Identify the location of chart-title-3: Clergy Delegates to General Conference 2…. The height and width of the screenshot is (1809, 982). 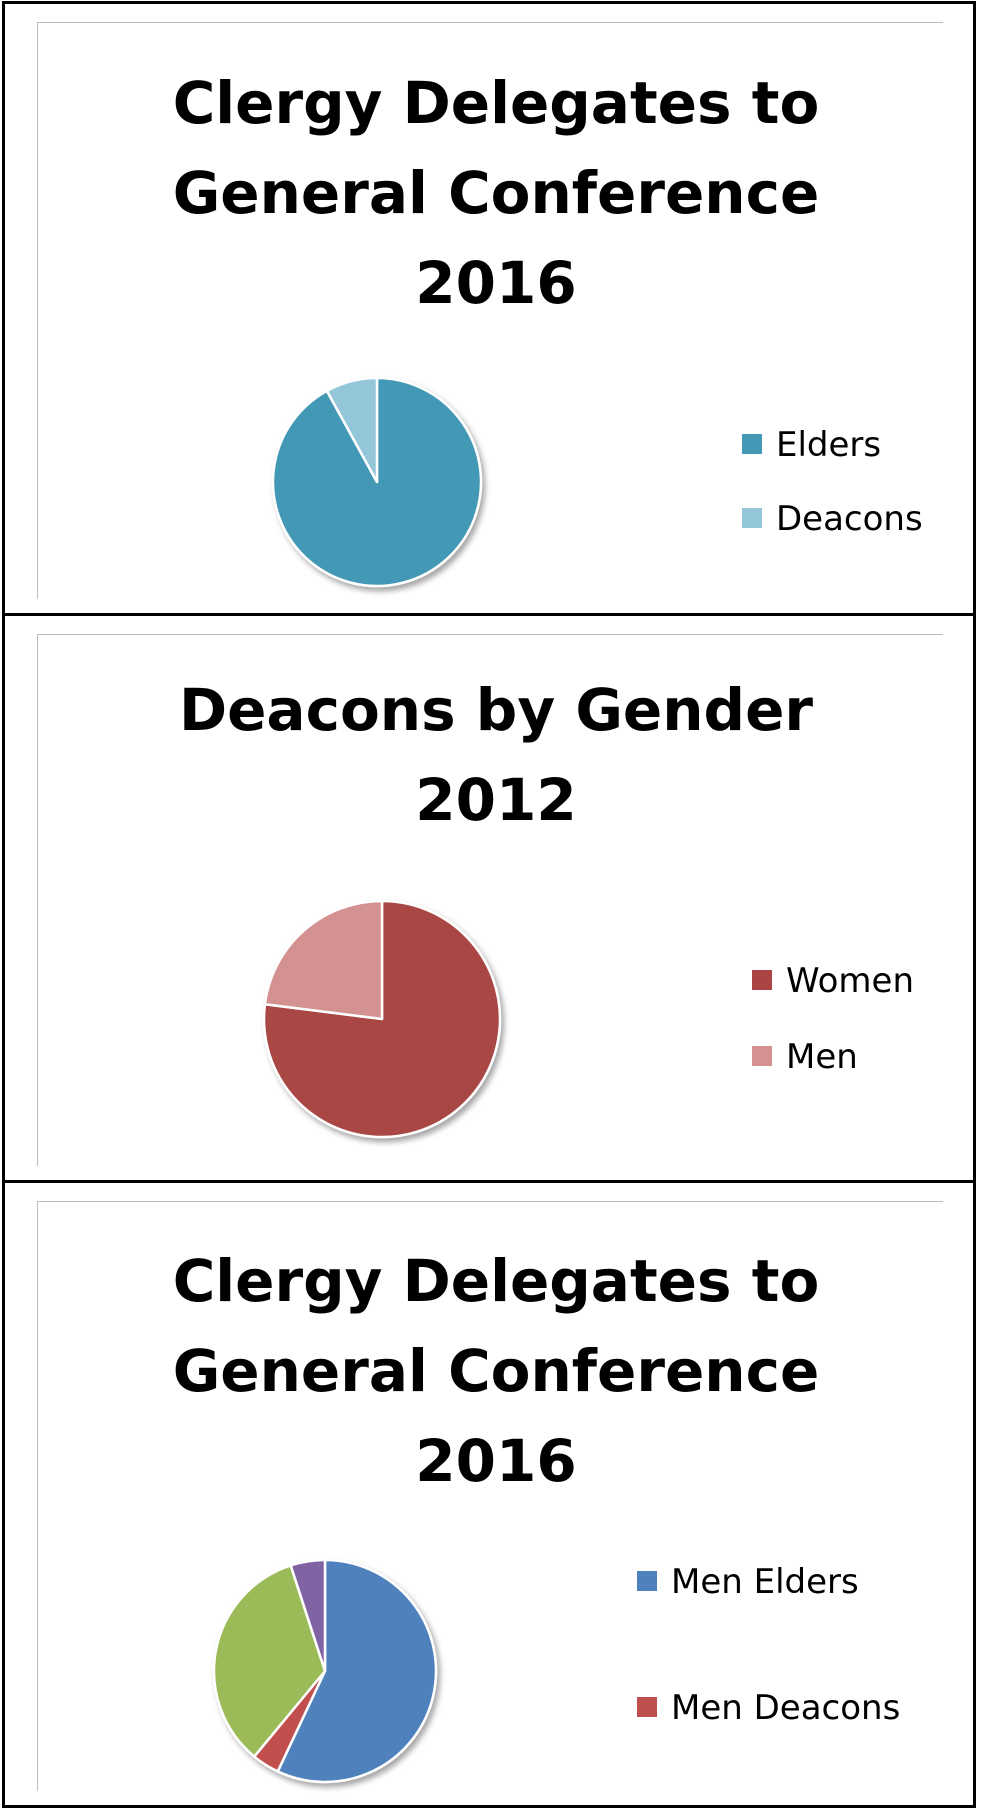
(496, 1371).